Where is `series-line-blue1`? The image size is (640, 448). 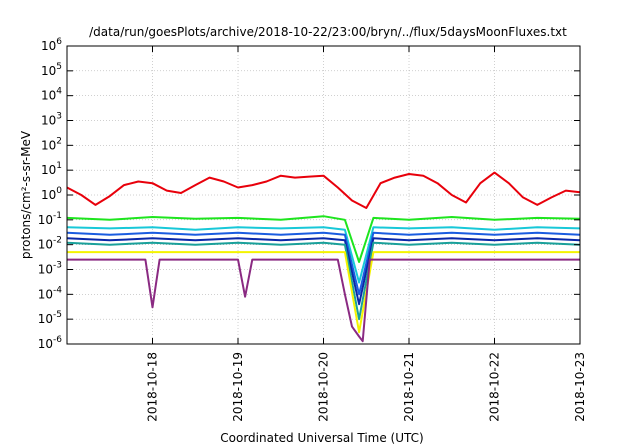
series-line-blue1 is located at coordinates (323, 263).